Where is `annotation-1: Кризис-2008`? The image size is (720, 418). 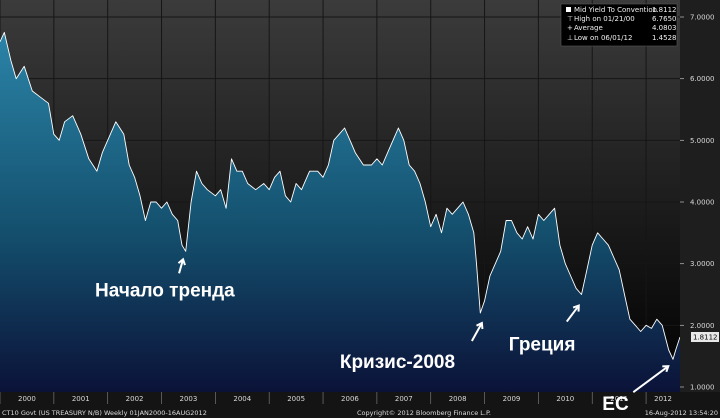 annotation-1: Кризис-2008 is located at coordinates (412, 347).